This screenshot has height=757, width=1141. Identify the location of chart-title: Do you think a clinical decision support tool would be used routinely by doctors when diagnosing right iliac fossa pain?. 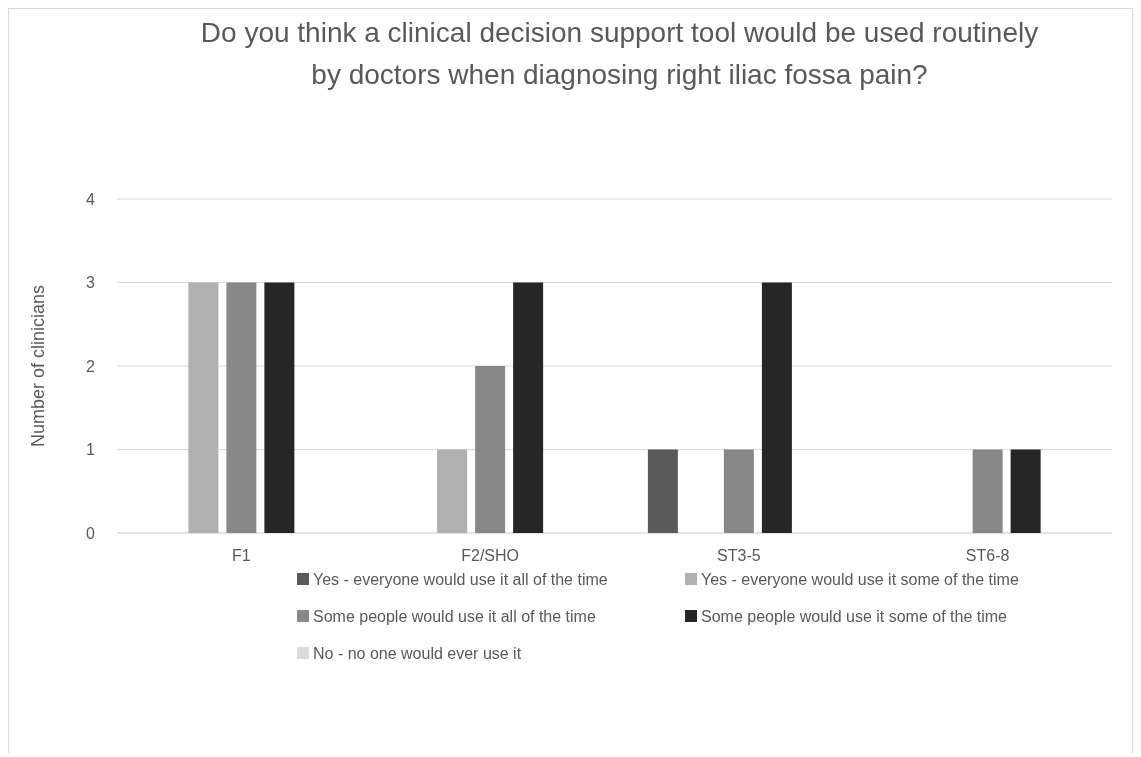
(619, 53).